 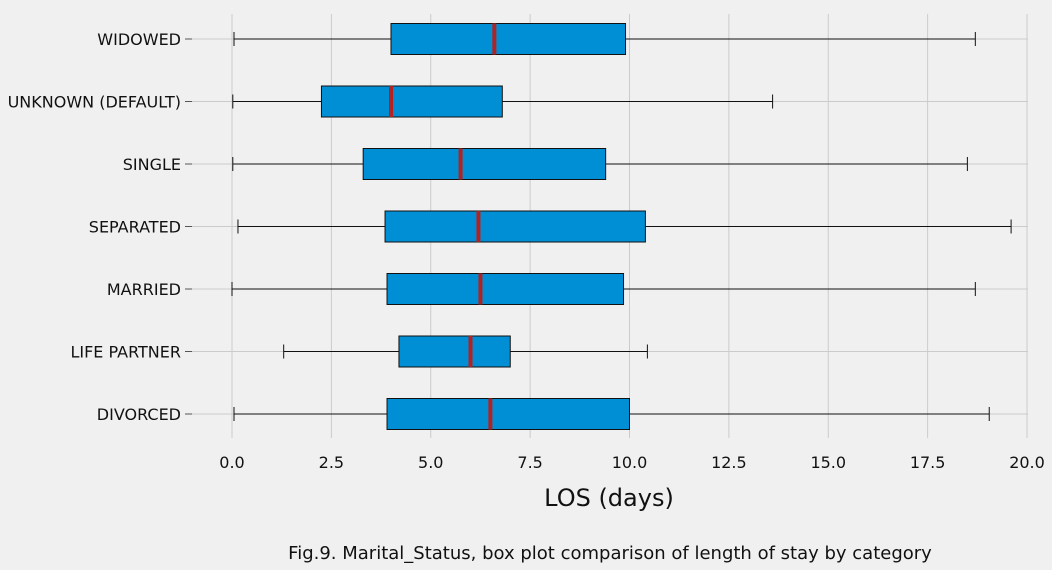 What do you see at coordinates (139, 39) in the screenshot?
I see `y-tick-label: WIDOWED` at bounding box center [139, 39].